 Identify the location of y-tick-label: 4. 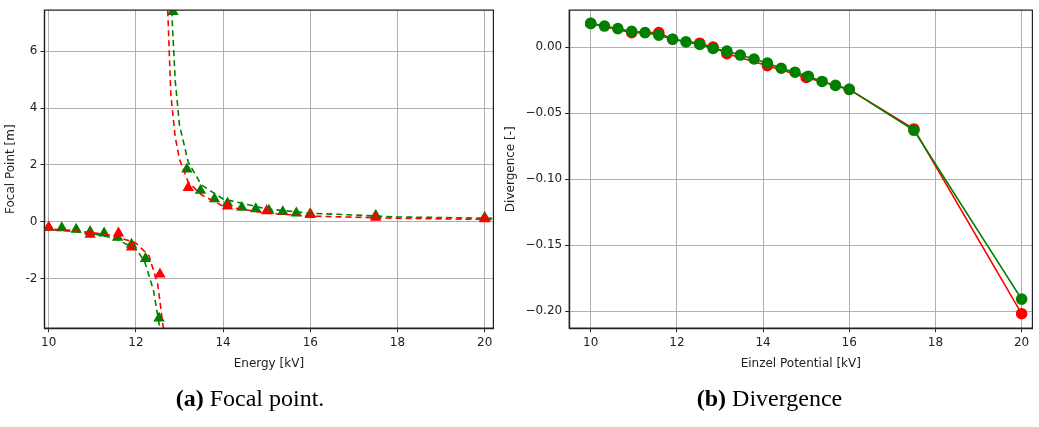
(33, 107).